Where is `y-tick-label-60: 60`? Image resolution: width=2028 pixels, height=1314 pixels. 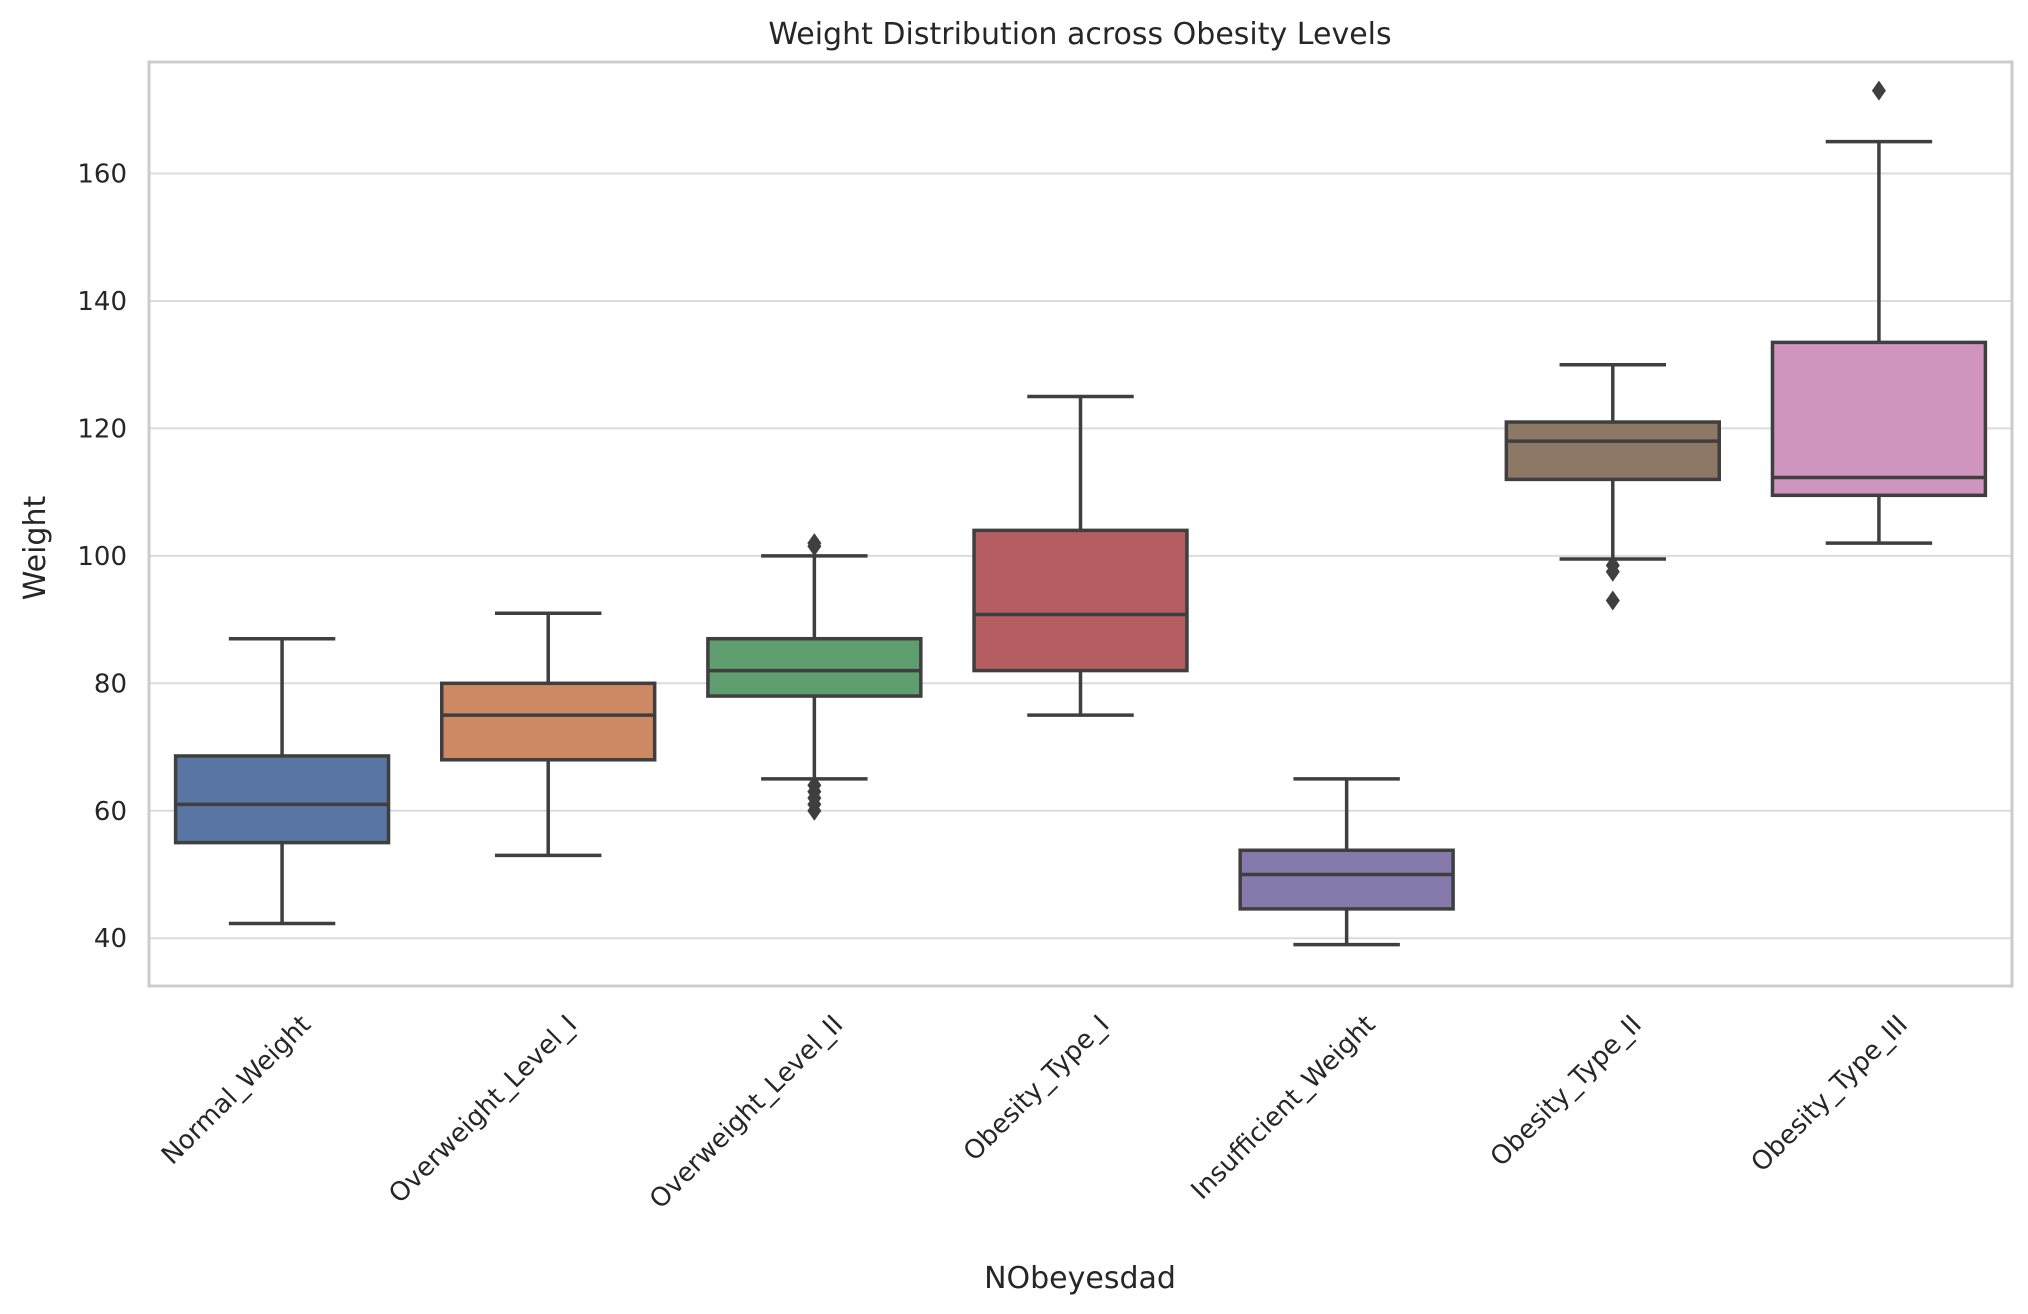 y-tick-label-60: 60 is located at coordinates (110, 812).